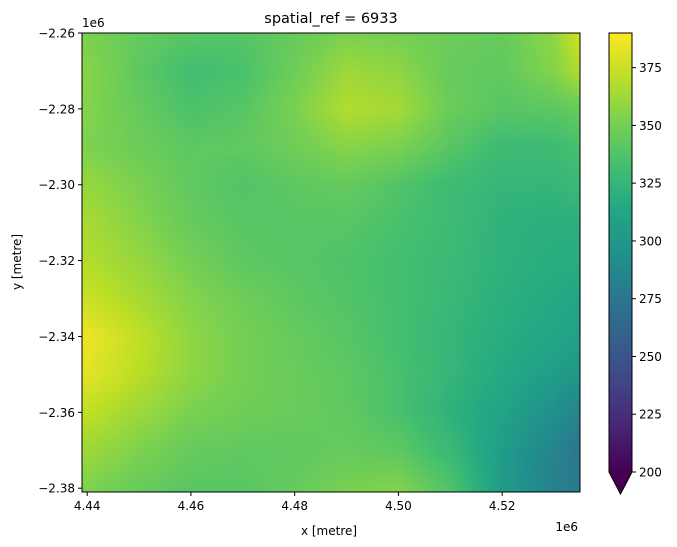  What do you see at coordinates (56, 337) in the screenshot?
I see `y-tick-label: −2.34` at bounding box center [56, 337].